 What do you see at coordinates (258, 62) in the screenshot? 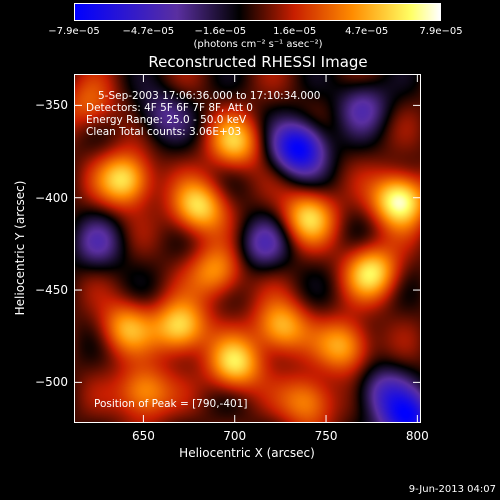
I see `plot-title: Reconstructed RHESSI Image` at bounding box center [258, 62].